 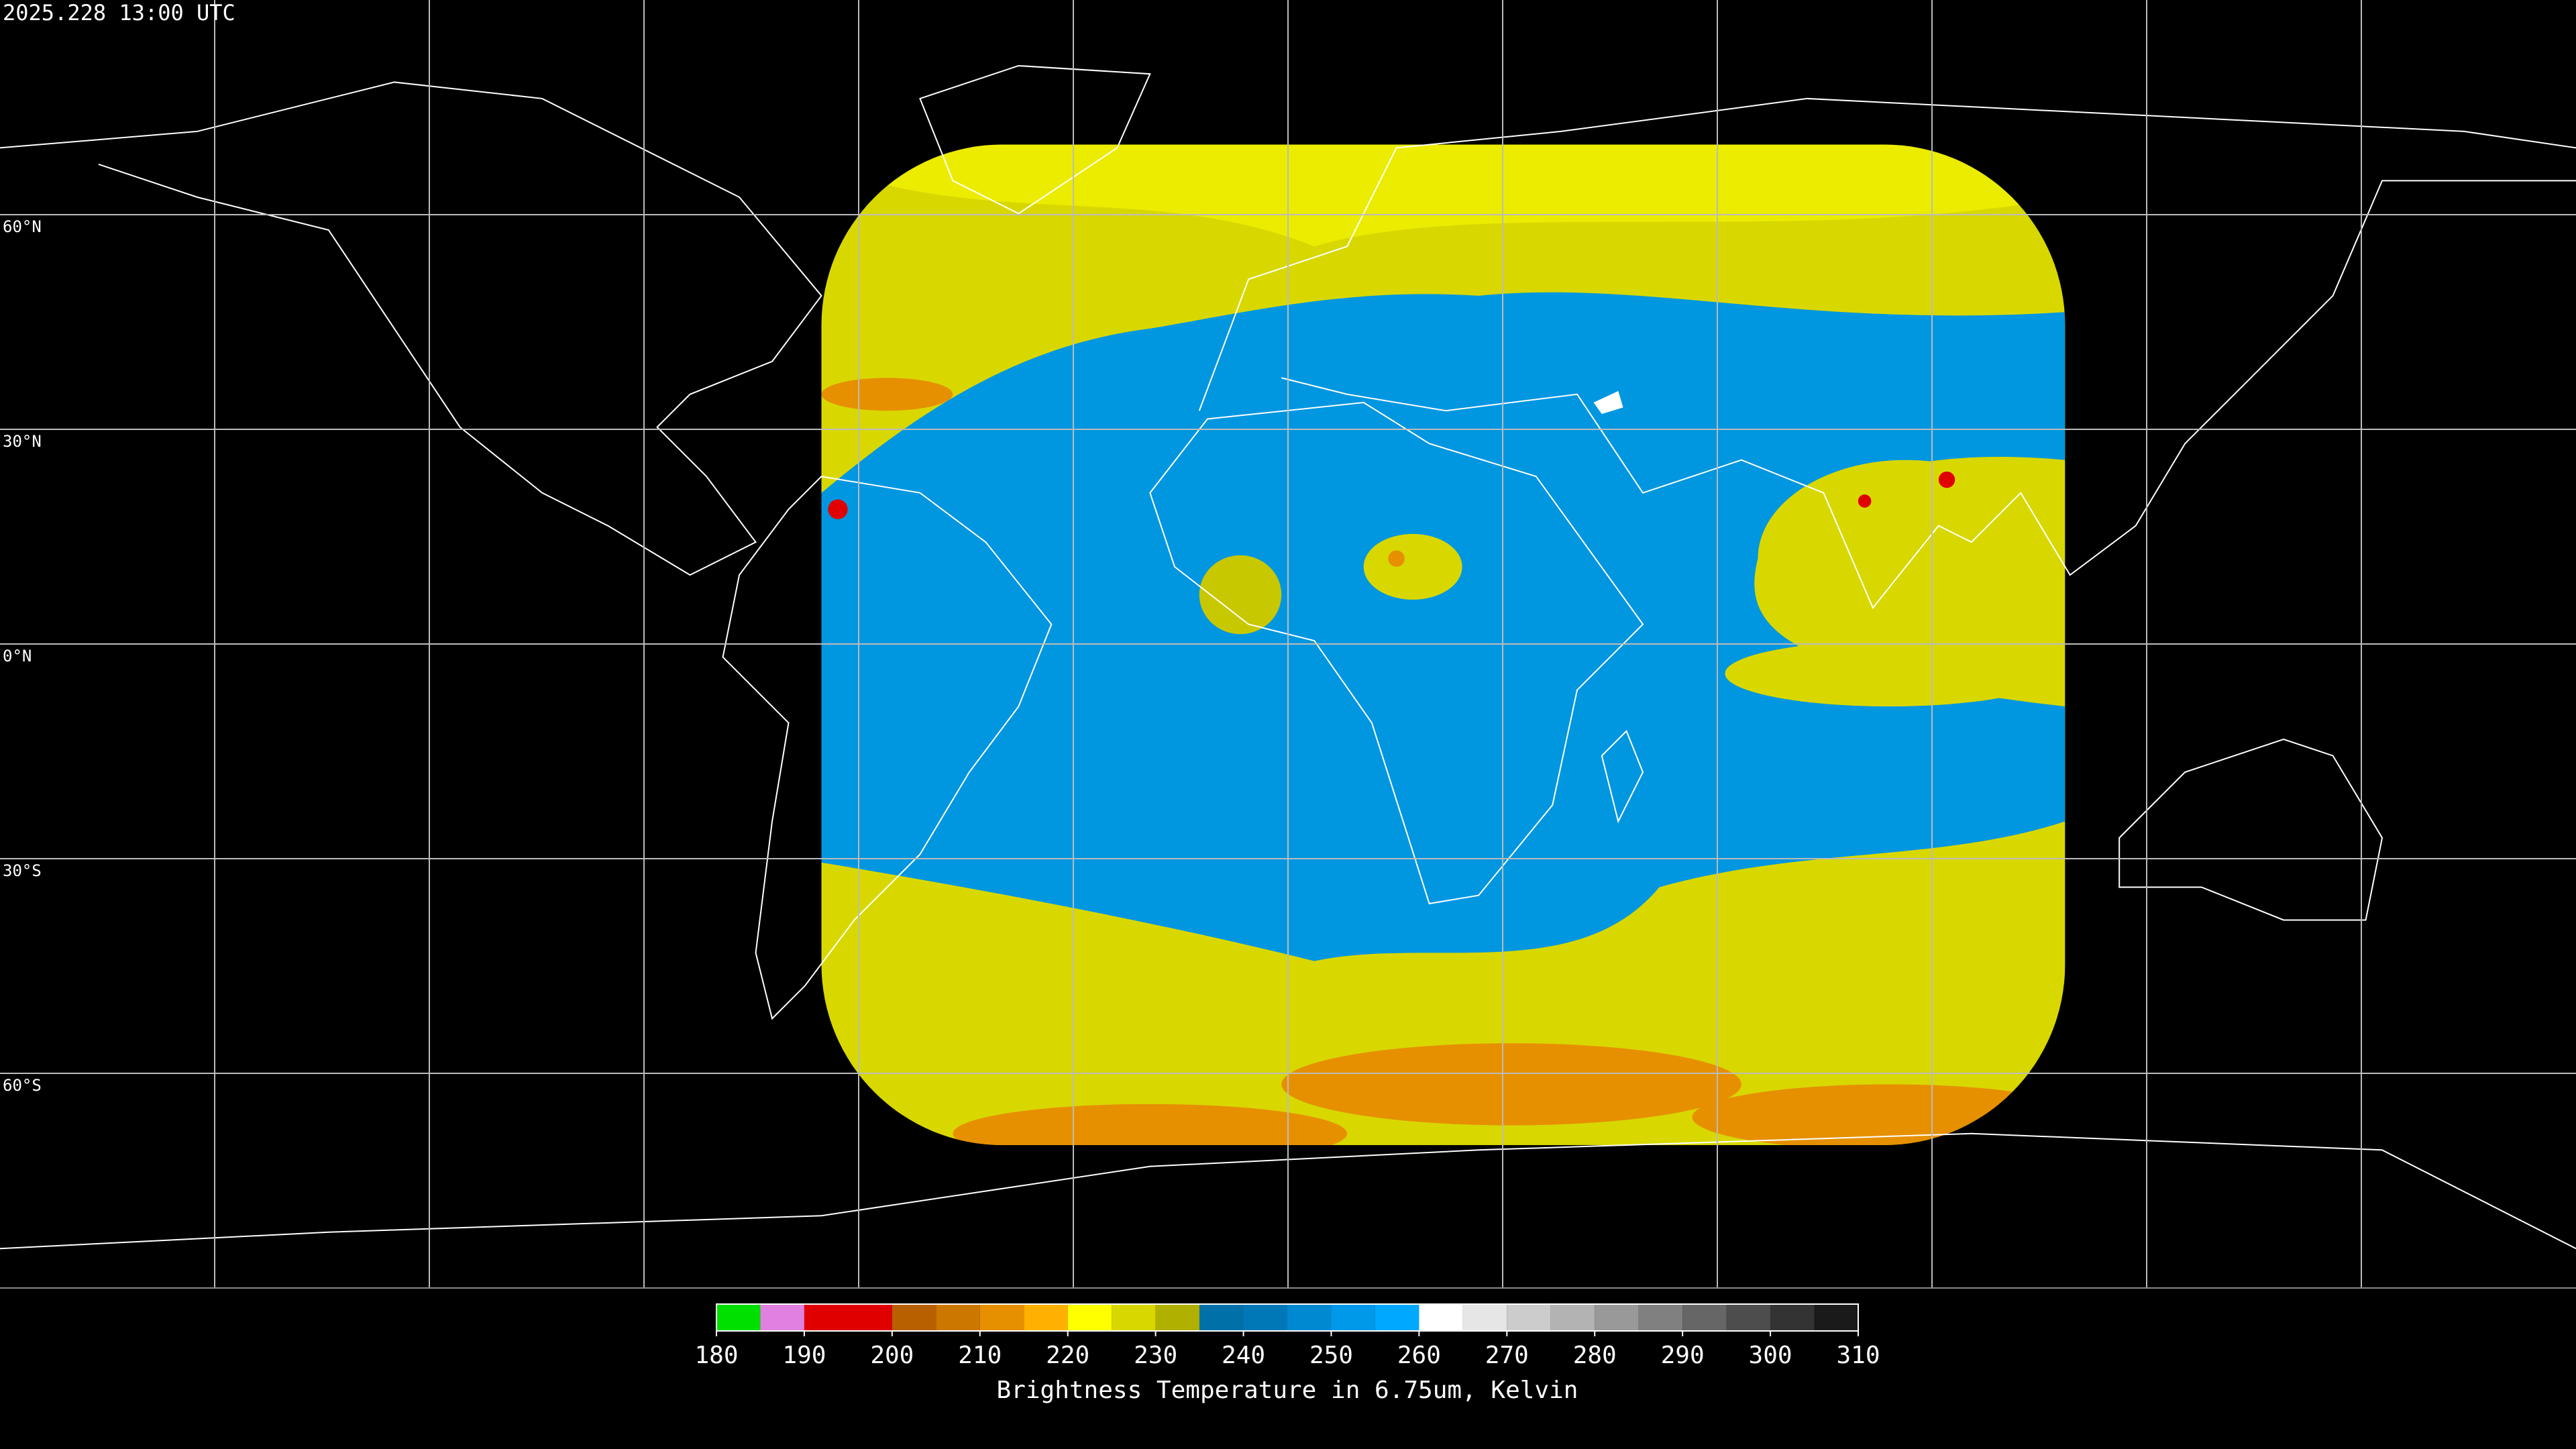 What do you see at coordinates (1595, 1355) in the screenshot?
I see `colorbar-tick-label: 280` at bounding box center [1595, 1355].